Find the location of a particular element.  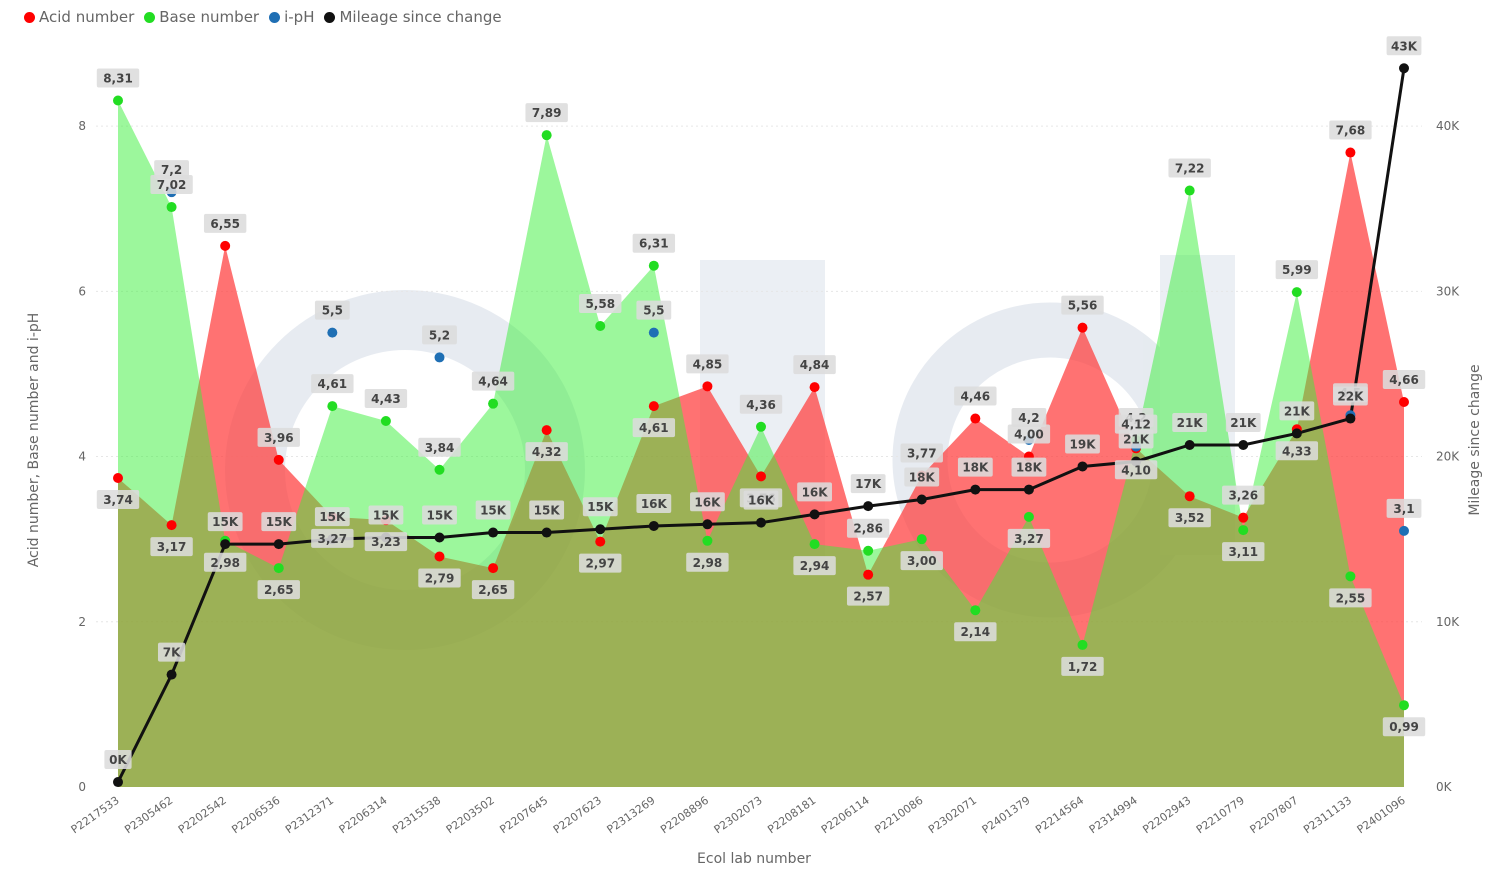

base-number-label: 2,55 is located at coordinates (1350, 598).